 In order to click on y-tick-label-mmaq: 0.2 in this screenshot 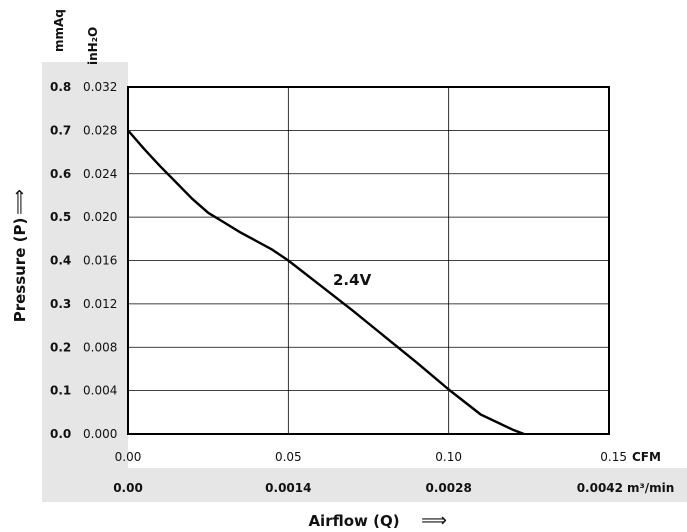, I will do `click(60, 347)`.